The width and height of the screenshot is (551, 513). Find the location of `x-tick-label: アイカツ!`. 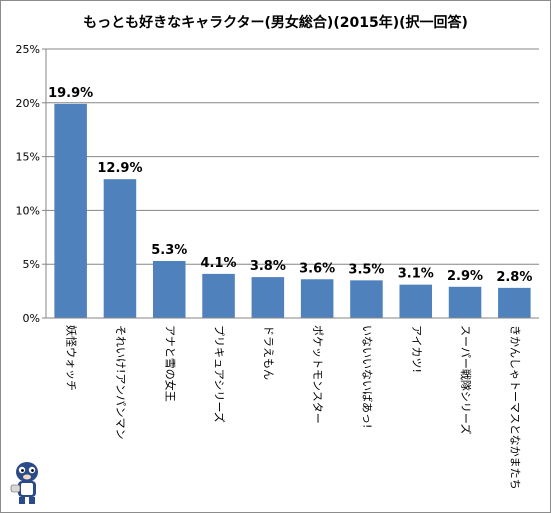

x-tick-label: アイカツ! is located at coordinates (416, 349).